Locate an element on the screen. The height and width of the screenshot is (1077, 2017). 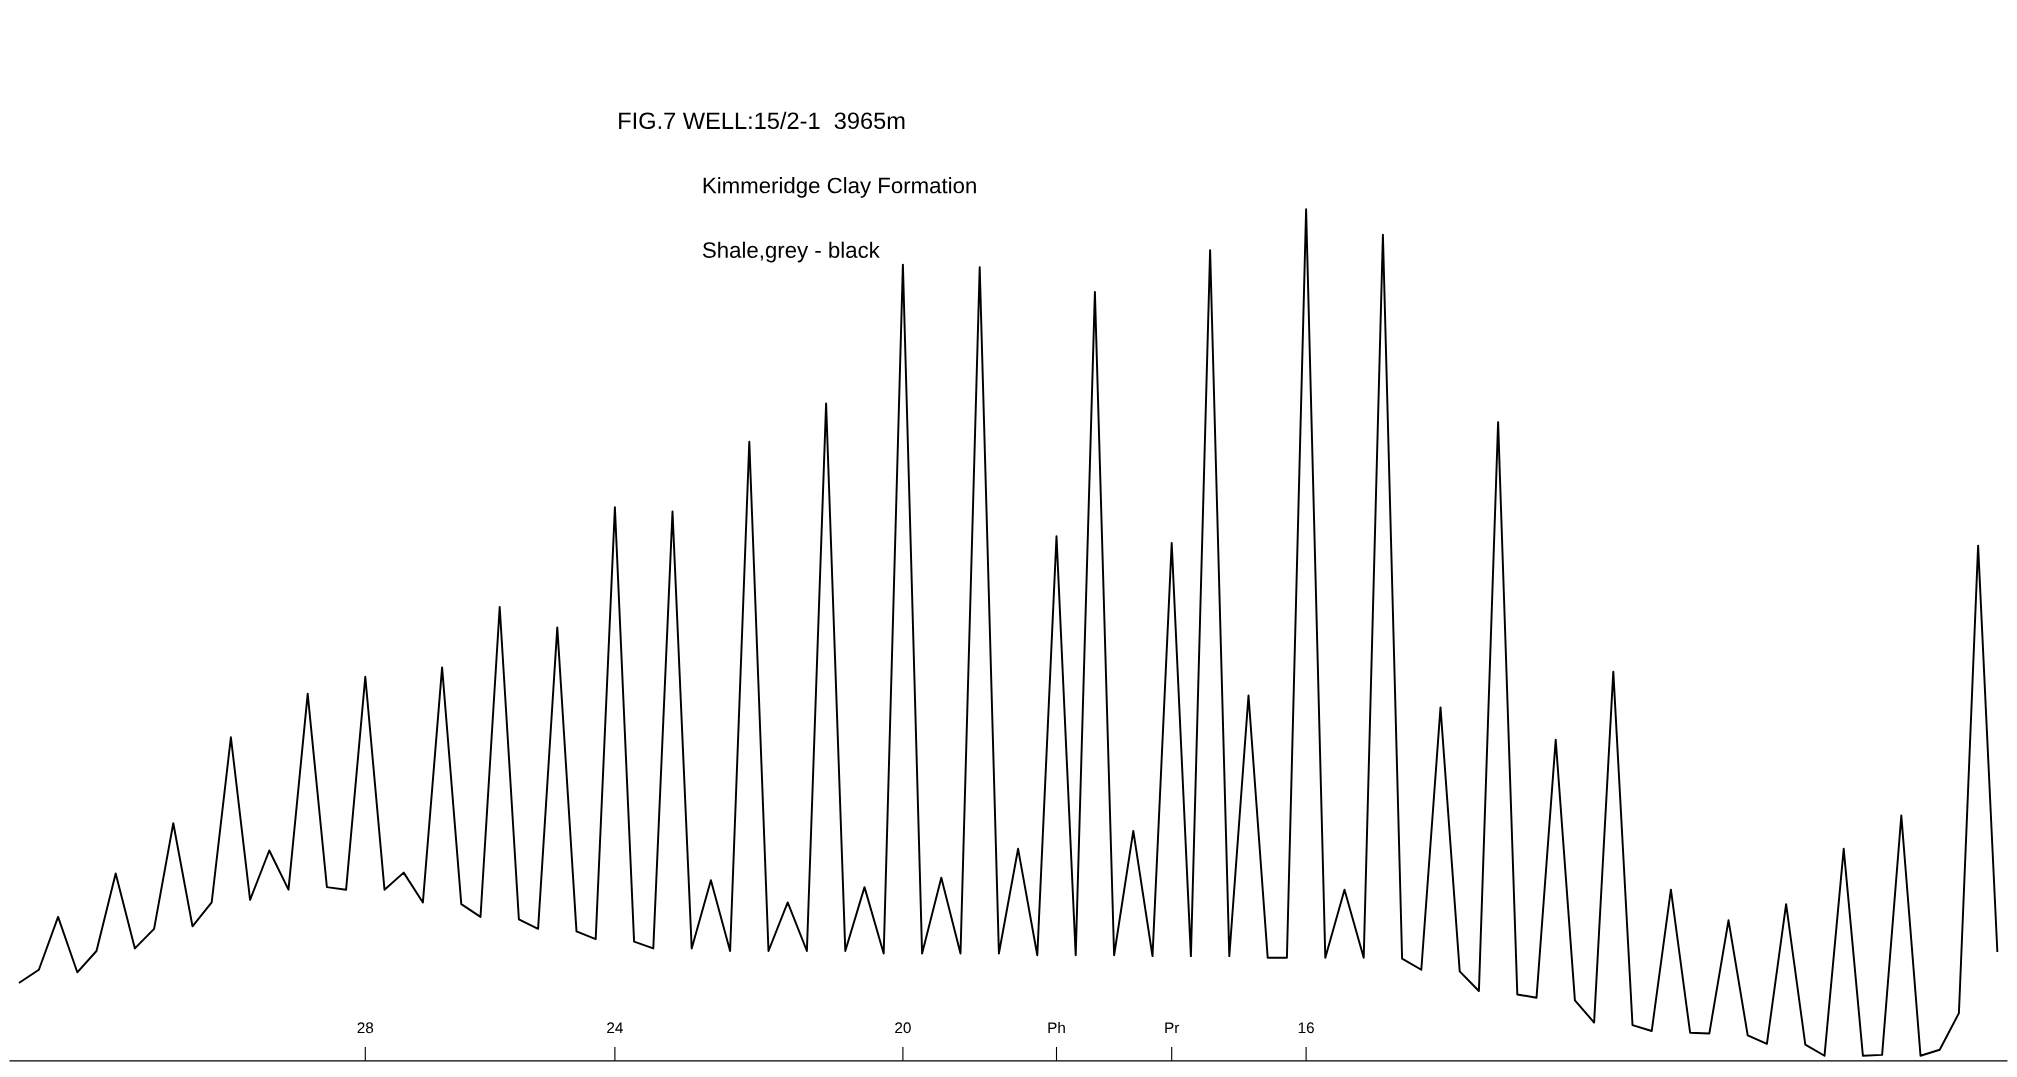
annotation: Shale,grey - black is located at coordinates (791, 252).